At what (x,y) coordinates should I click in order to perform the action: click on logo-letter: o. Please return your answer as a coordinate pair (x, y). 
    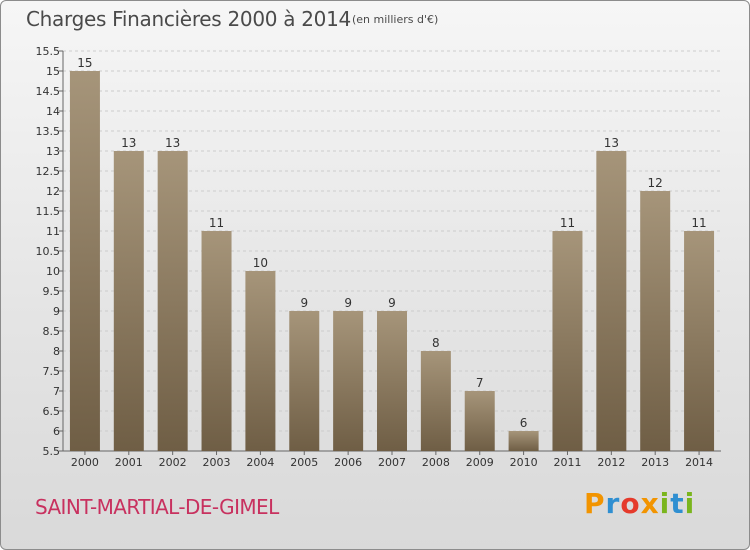
    Looking at the image, I should click on (630, 503).